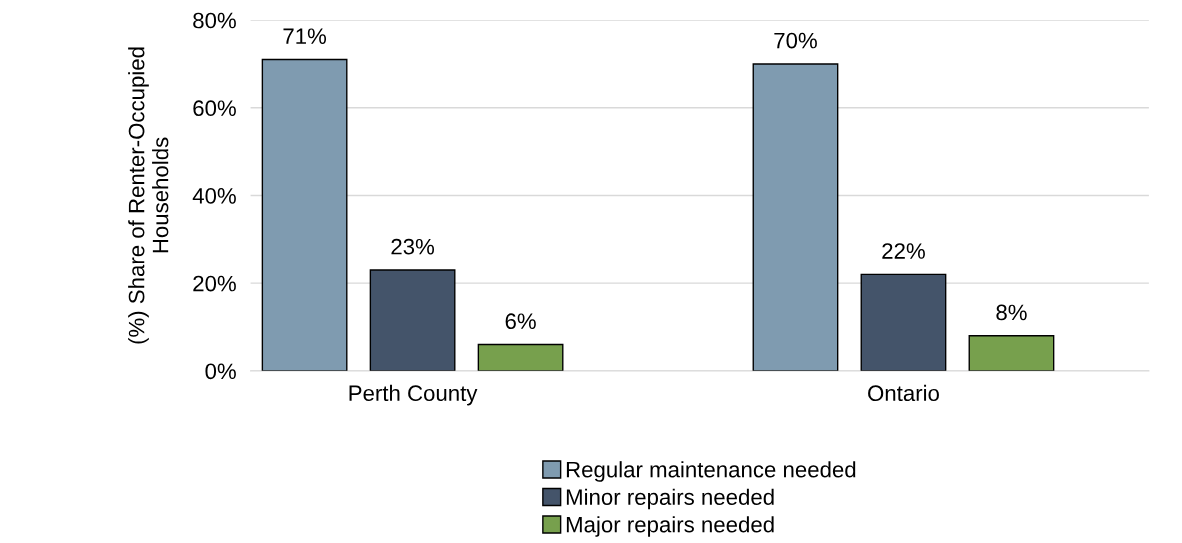 The image size is (1182, 543). What do you see at coordinates (148, 195) in the screenshot?
I see `y-axis-title: (%) Share of Renter-Occupied Households` at bounding box center [148, 195].